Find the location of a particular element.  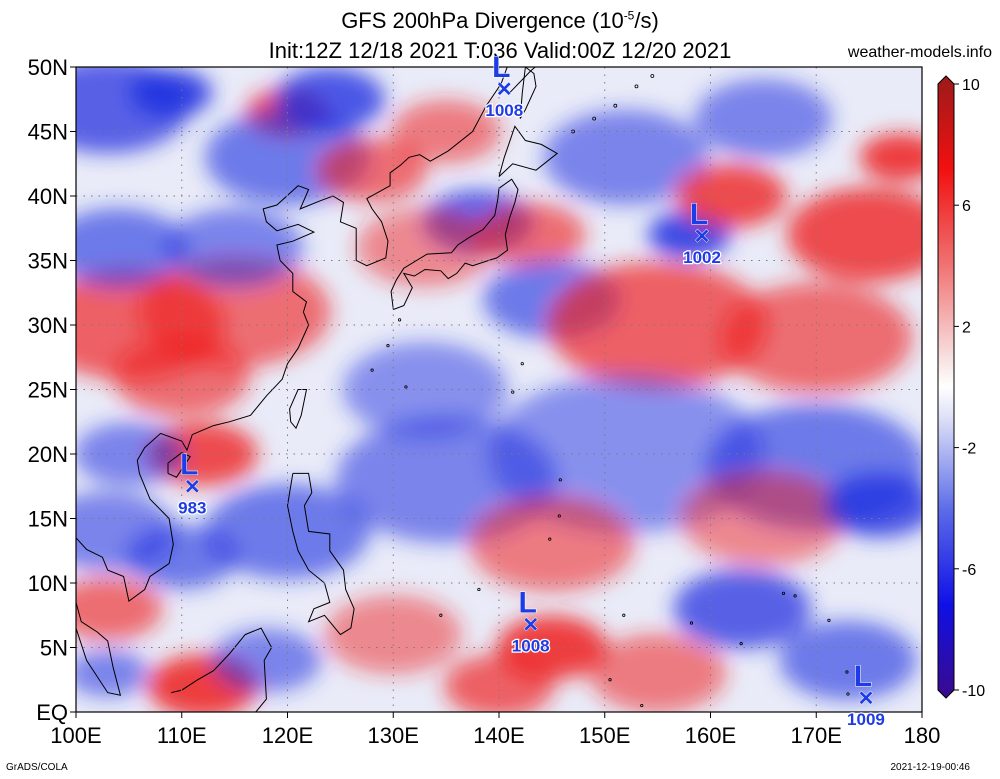

lon-tick-label: 170E is located at coordinates (816, 735).